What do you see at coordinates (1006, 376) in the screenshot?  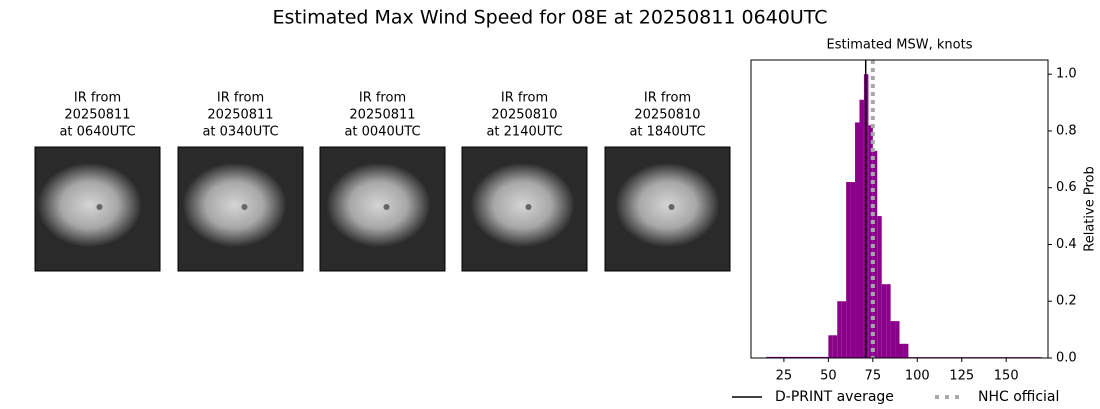 I see `x-tick-label: 150` at bounding box center [1006, 376].